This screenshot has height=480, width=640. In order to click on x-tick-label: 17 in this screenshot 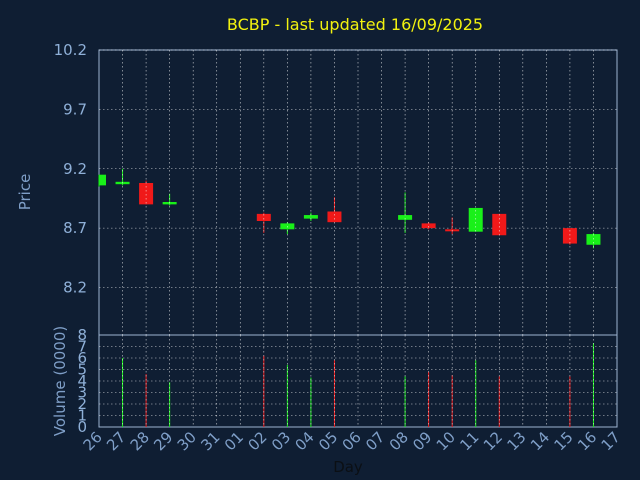, I will do `click(611, 441)`.